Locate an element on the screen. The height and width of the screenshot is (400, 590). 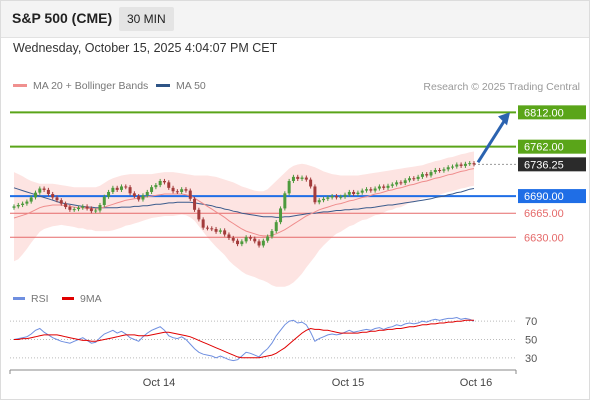
level-box-6762.00 is located at coordinates (552, 146).